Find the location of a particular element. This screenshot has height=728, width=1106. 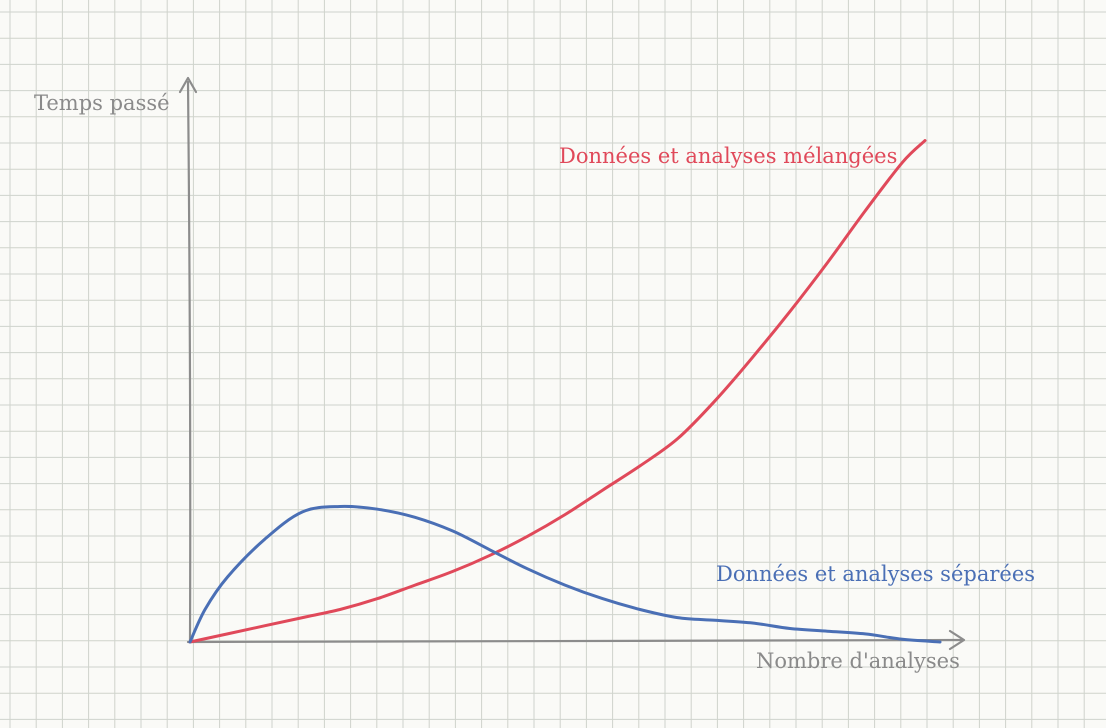

x-axis is located at coordinates (575, 641).